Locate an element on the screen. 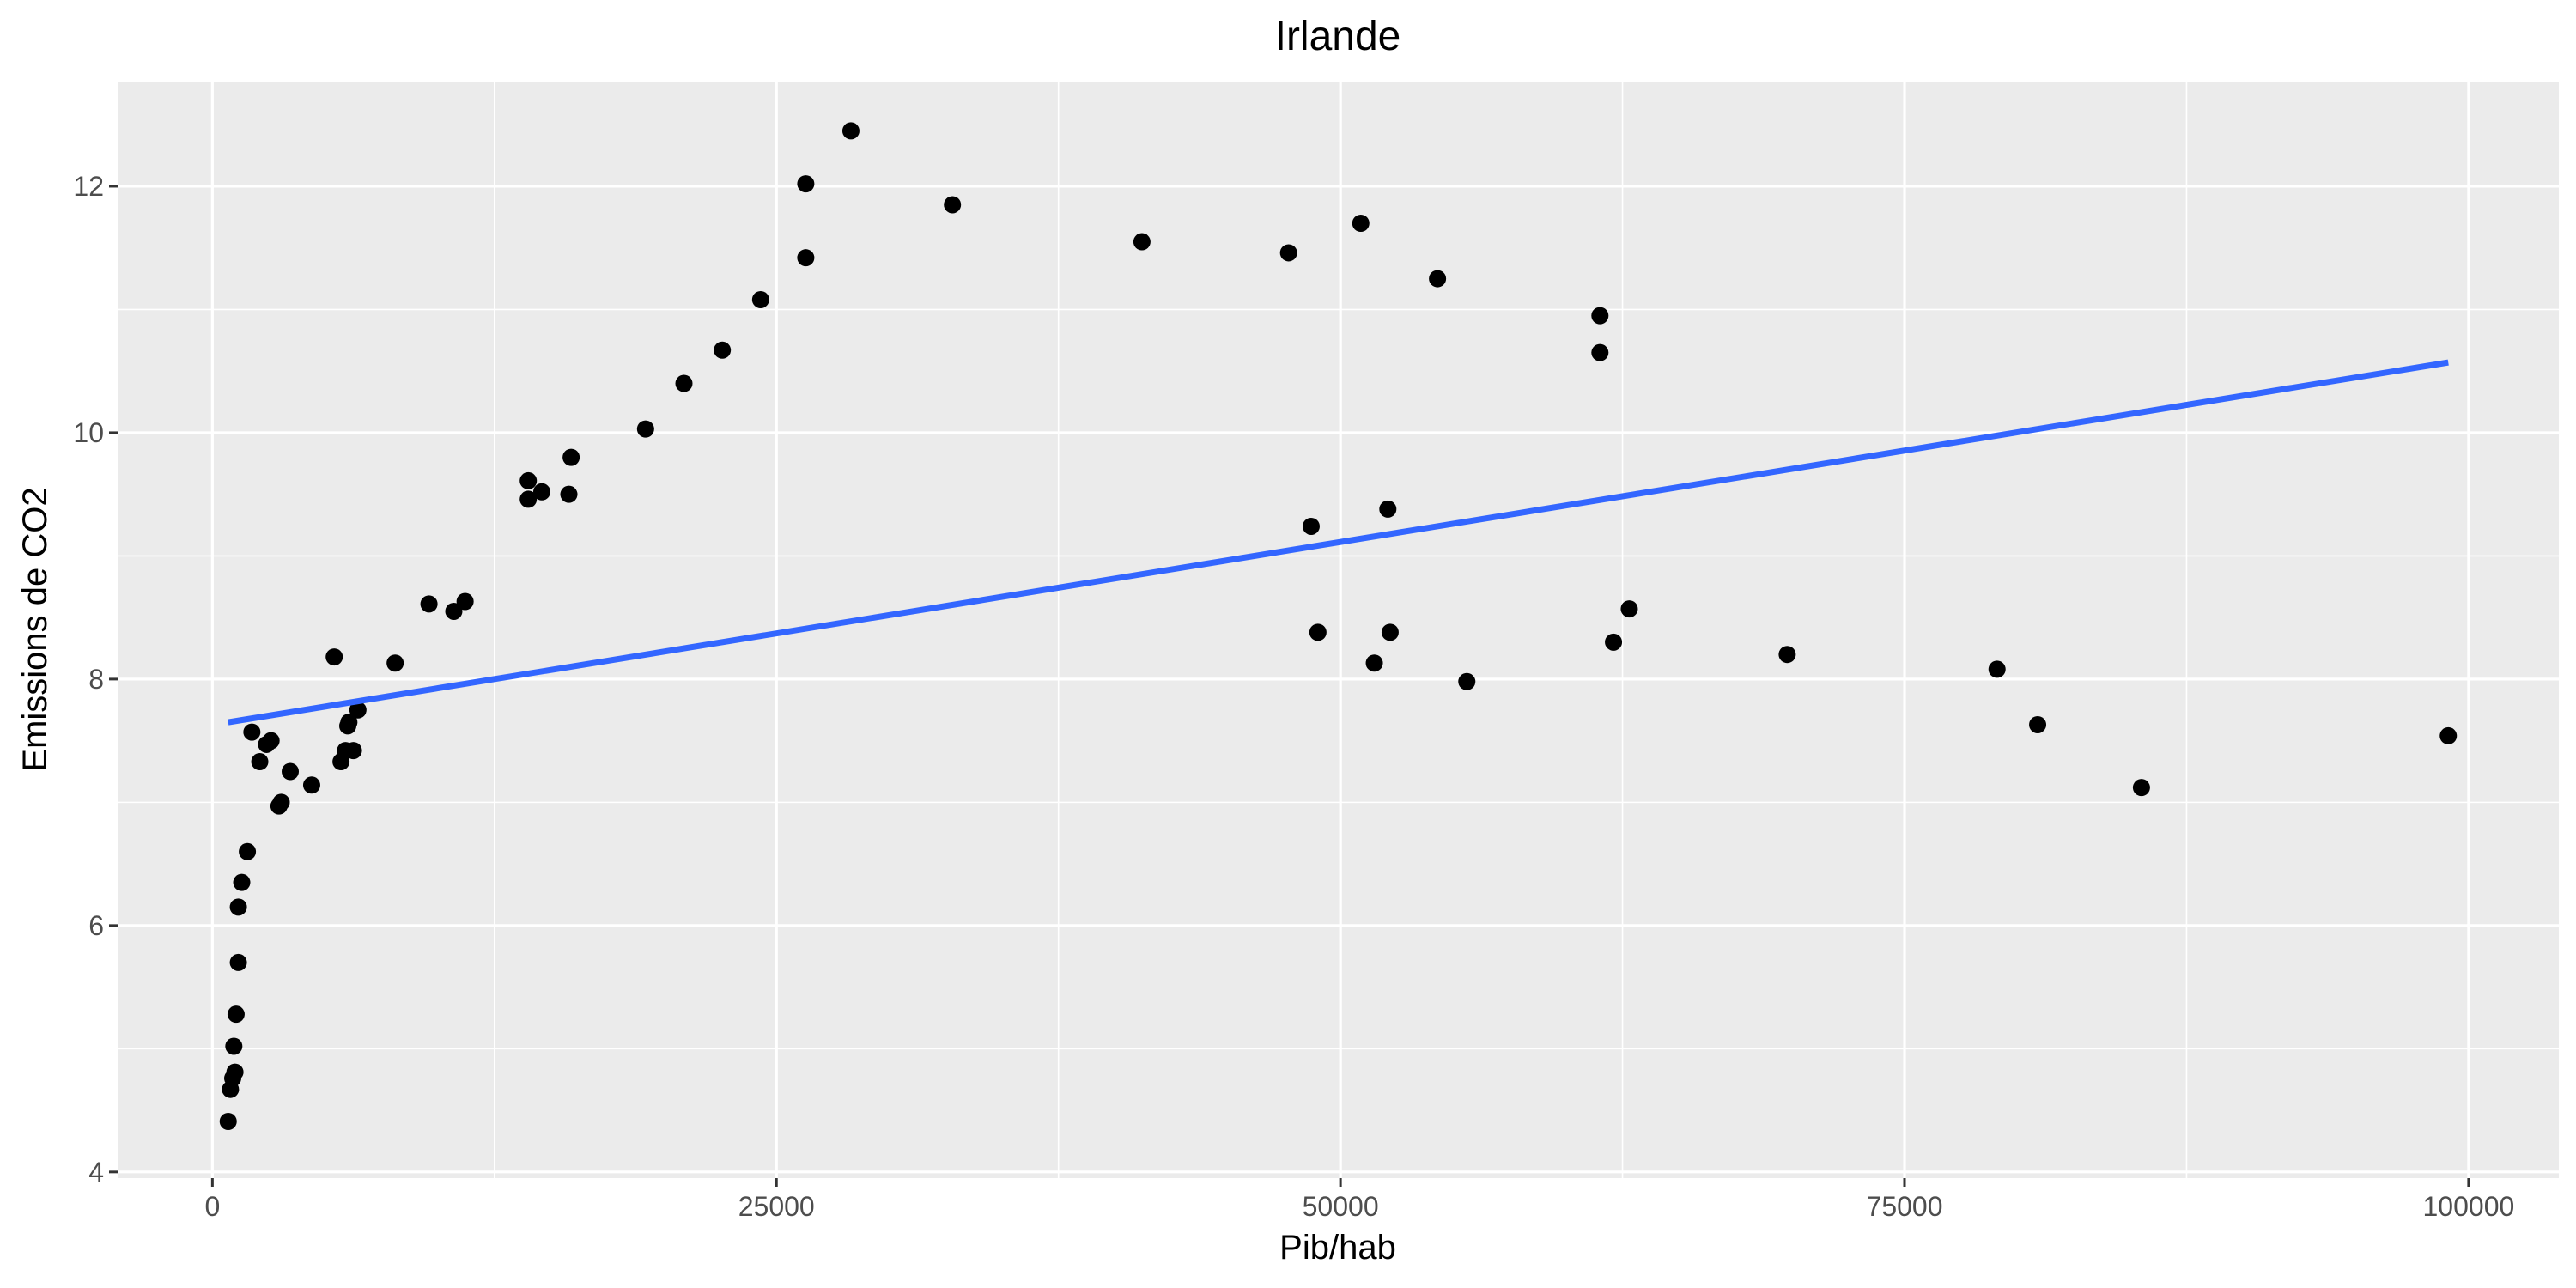  y-tick-label: 6 is located at coordinates (96, 925).